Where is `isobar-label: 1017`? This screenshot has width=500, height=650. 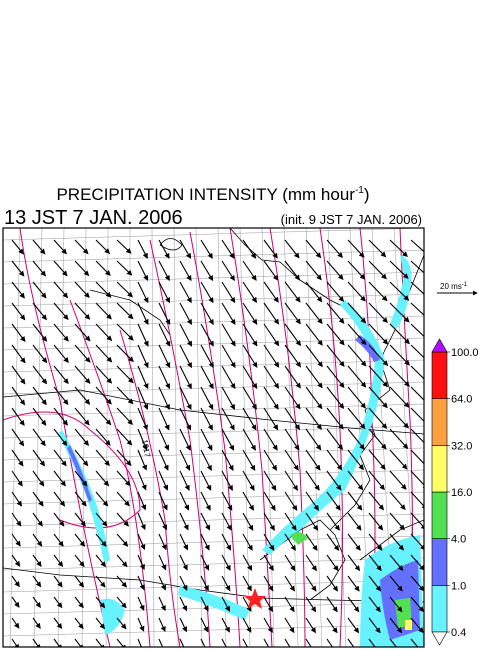
isobar-label: 1017 is located at coordinates (146, 449).